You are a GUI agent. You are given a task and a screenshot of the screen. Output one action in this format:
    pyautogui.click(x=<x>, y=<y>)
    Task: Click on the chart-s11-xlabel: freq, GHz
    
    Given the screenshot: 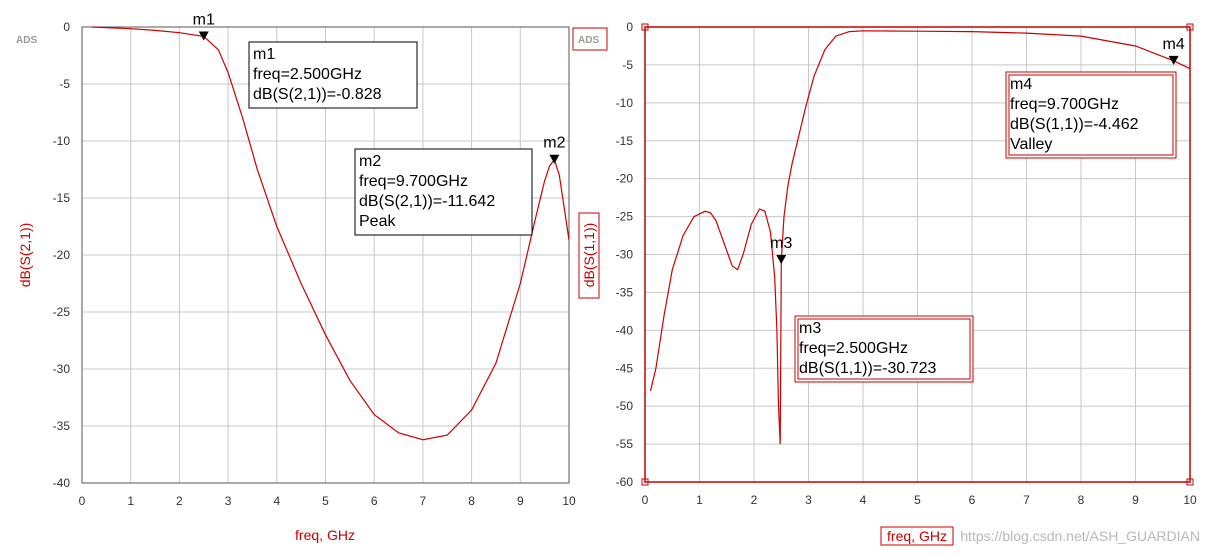 What is the action you would take?
    pyautogui.click(x=917, y=536)
    